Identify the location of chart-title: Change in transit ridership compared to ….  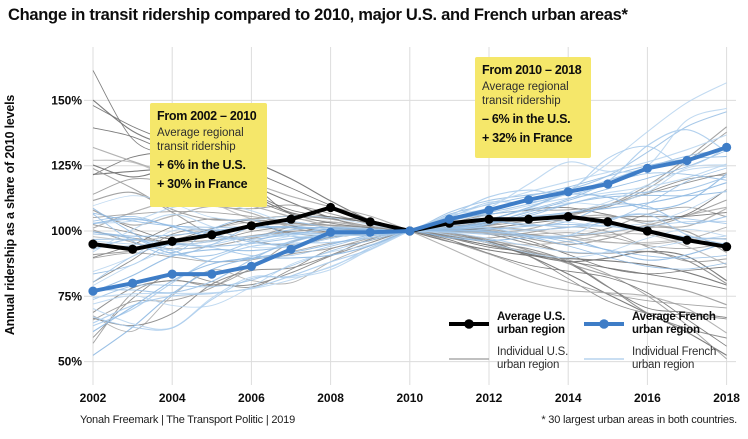
(318, 15).